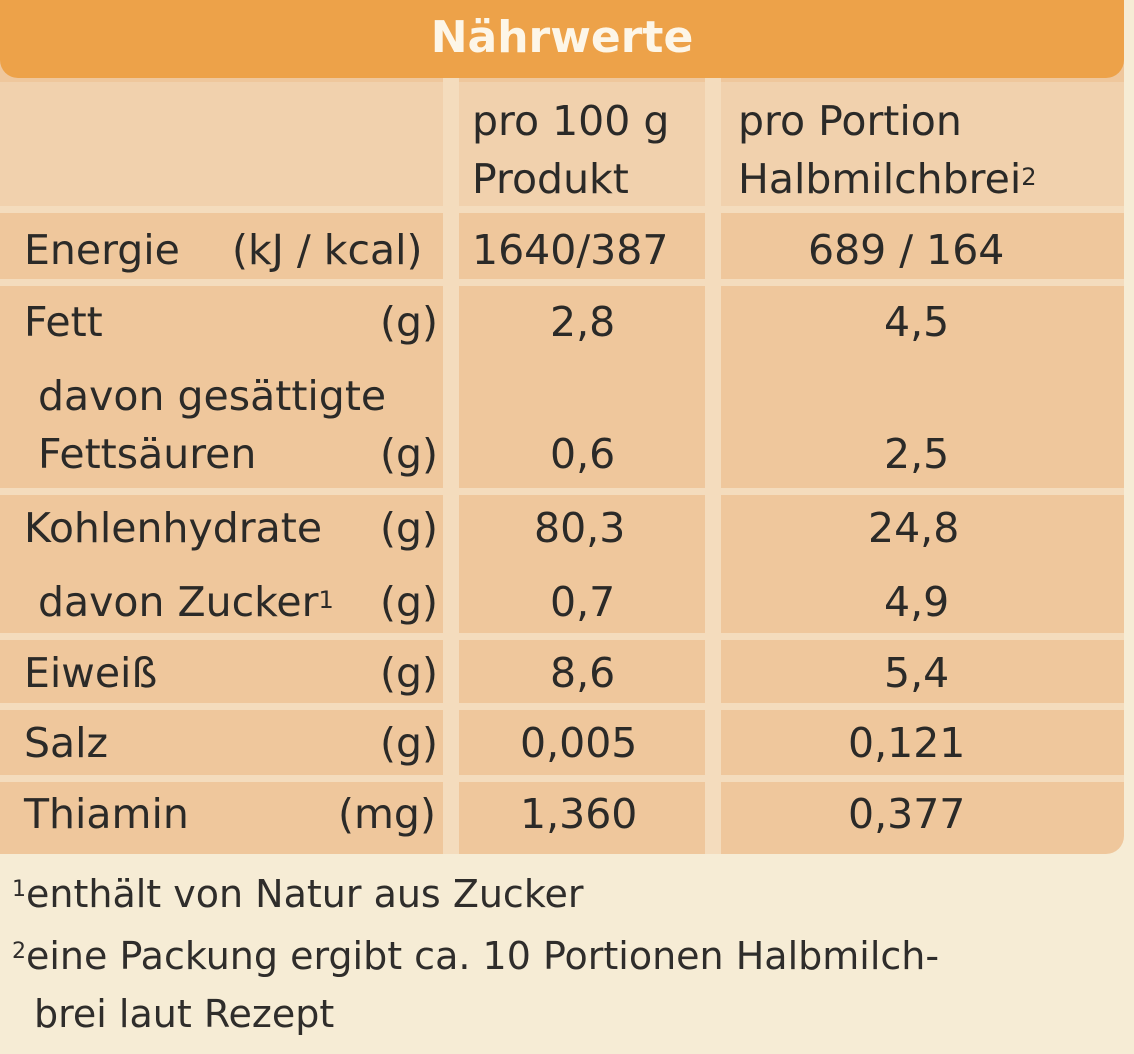 This screenshot has height=1054, width=1134. What do you see at coordinates (66, 743) in the screenshot?
I see `row-salt-label: Salz` at bounding box center [66, 743].